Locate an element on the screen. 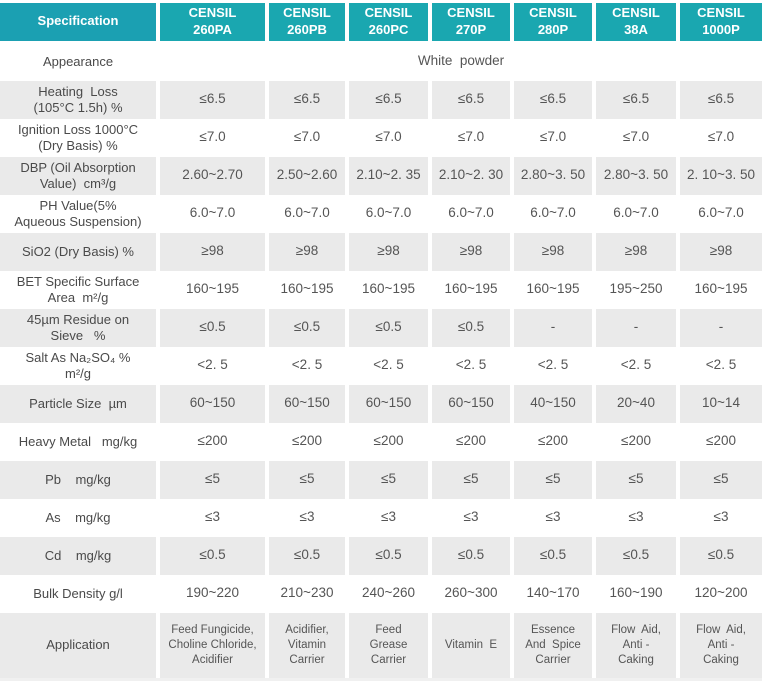  column-header-product: CENSIL 1000P is located at coordinates (721, 21).